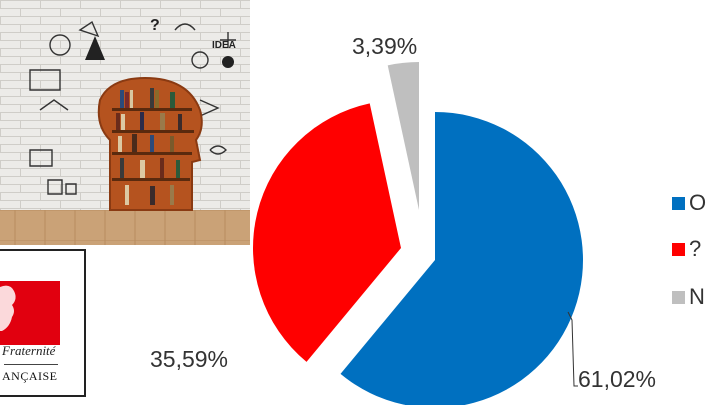  I want to click on slice-label-n: 3,39%, so click(385, 46).